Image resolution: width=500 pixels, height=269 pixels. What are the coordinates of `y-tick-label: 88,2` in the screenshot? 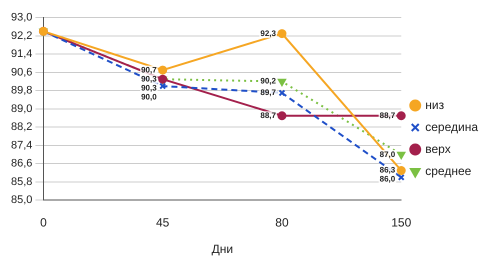 It's located at (21, 127).